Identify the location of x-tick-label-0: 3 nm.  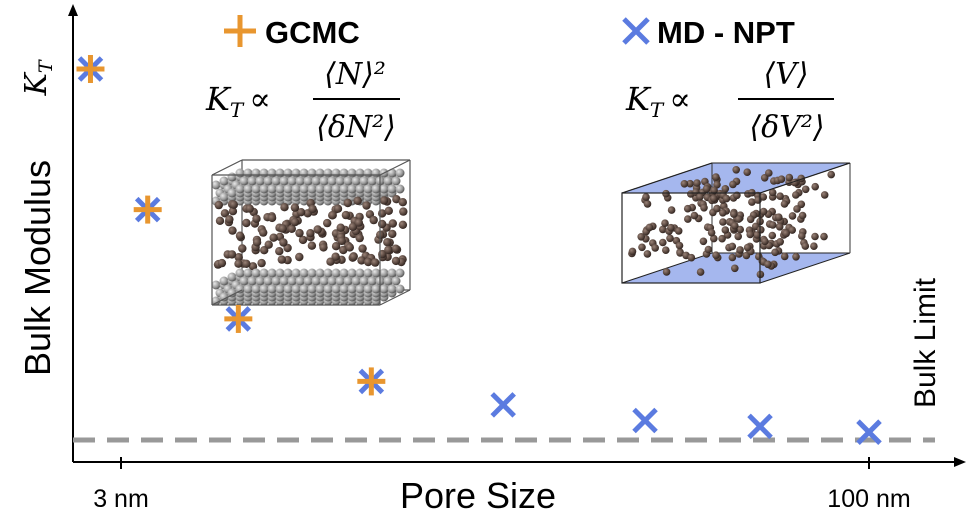
(121, 499).